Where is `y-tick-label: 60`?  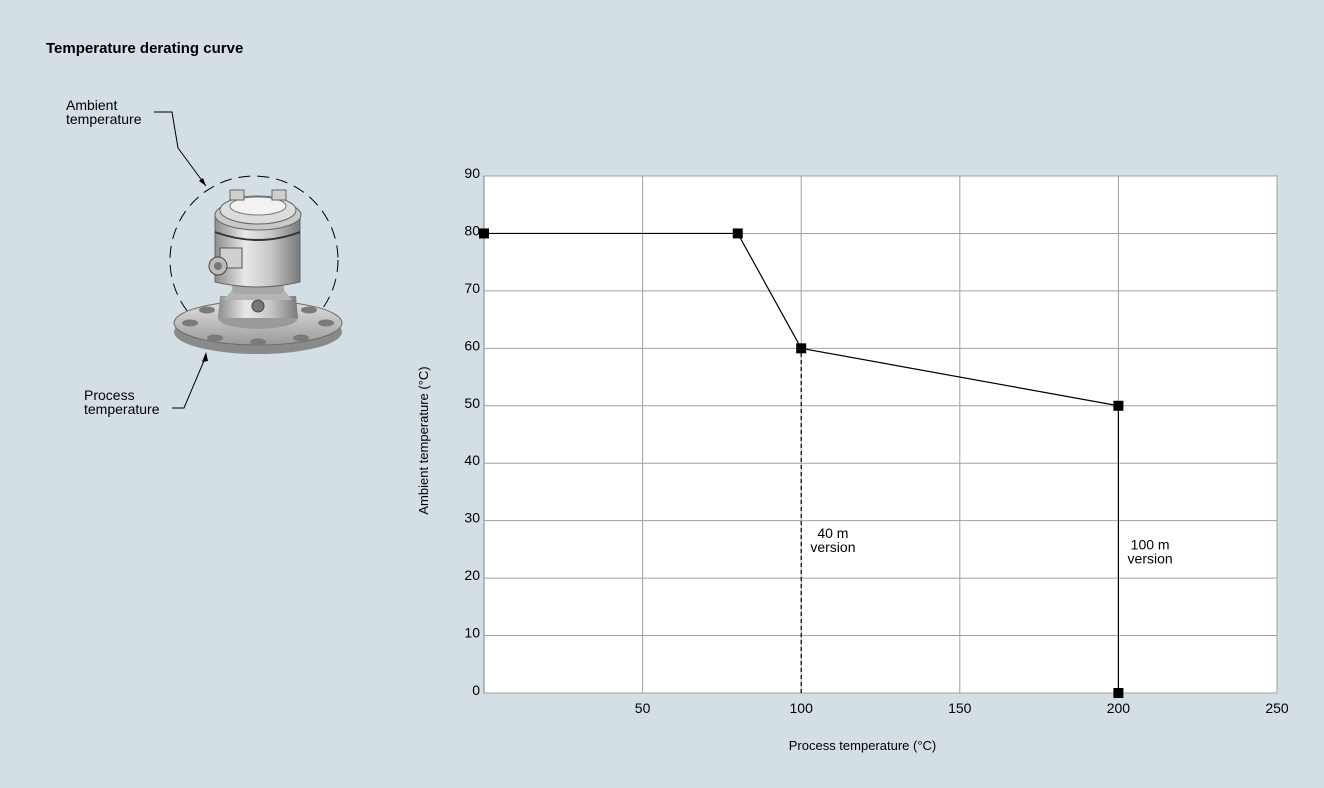 y-tick-label: 60 is located at coordinates (472, 345).